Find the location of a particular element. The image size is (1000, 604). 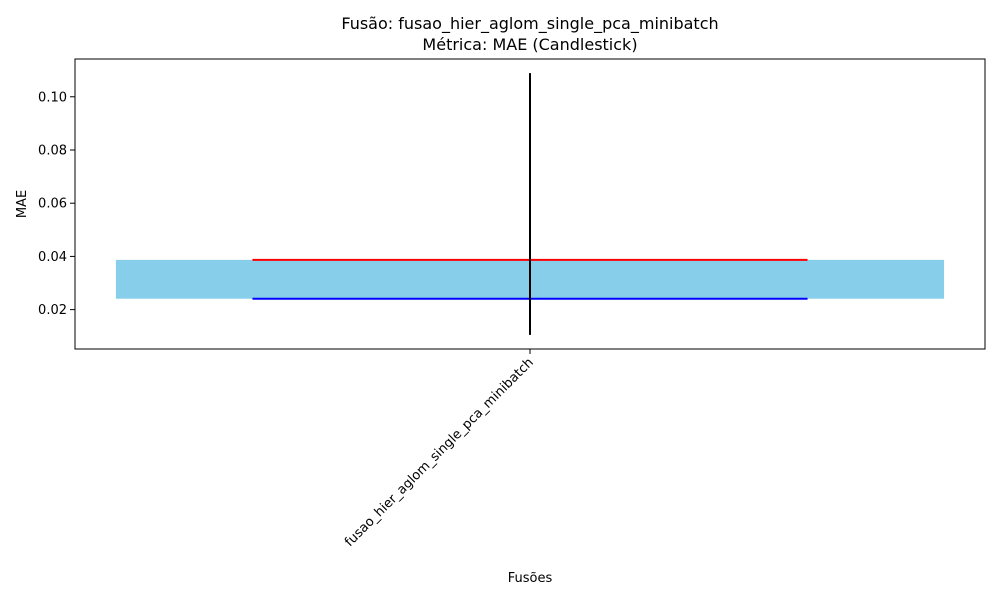

chart-title-line2: Métrica: MAE (Candlestick) is located at coordinates (529, 44).